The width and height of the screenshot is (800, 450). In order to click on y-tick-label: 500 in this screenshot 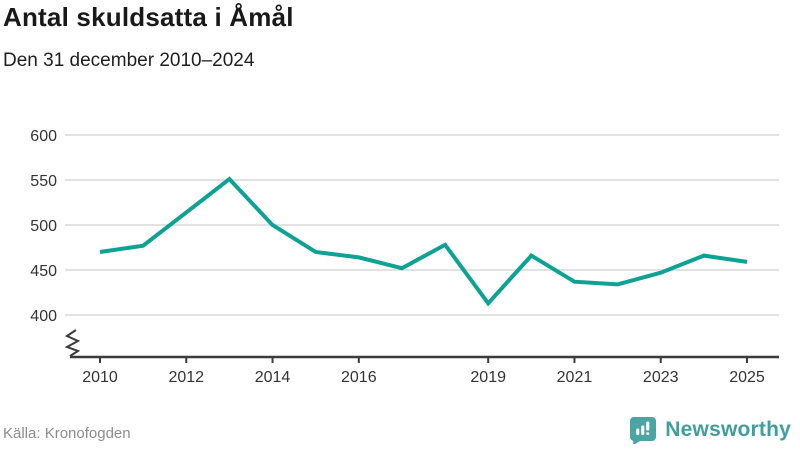, I will do `click(43, 226)`.